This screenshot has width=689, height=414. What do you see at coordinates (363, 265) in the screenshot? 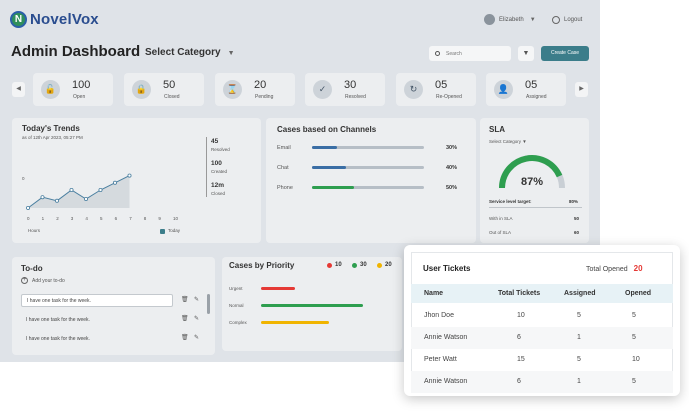
I see `legend-value: 30` at bounding box center [363, 265].